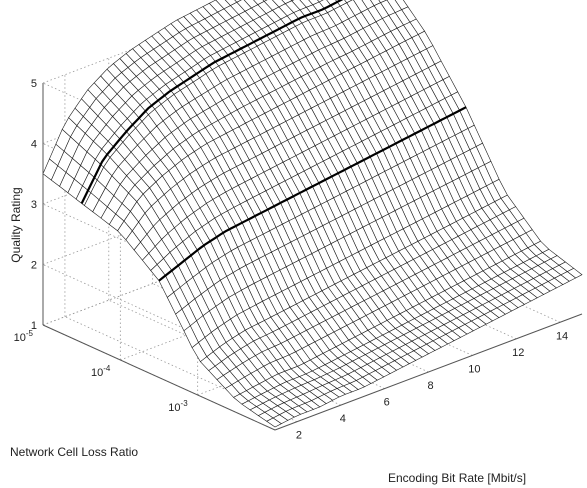 The width and height of the screenshot is (587, 488). Describe the element at coordinates (30, 333) in the screenshot. I see `y-tick-exponent: -5` at that location.